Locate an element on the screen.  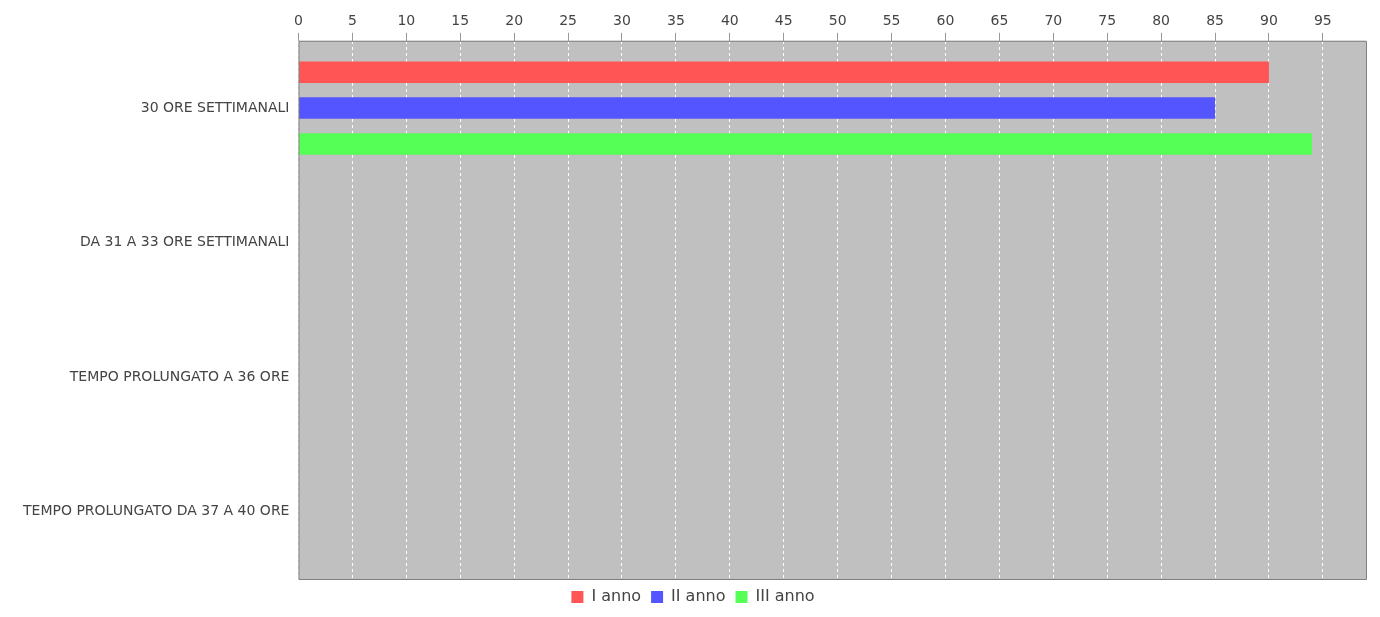
x-tick-label: 20 is located at coordinates (514, 20).